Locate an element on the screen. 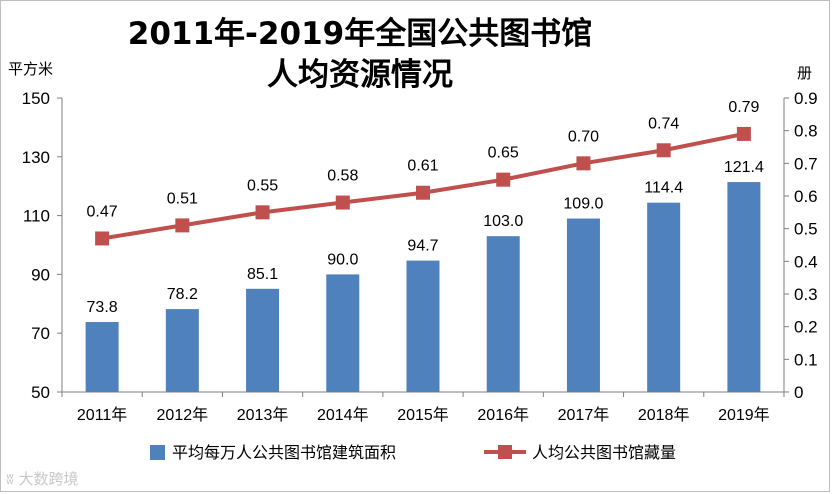 The width and height of the screenshot is (832, 494). bar-data-label: 94.7 is located at coordinates (422, 246).